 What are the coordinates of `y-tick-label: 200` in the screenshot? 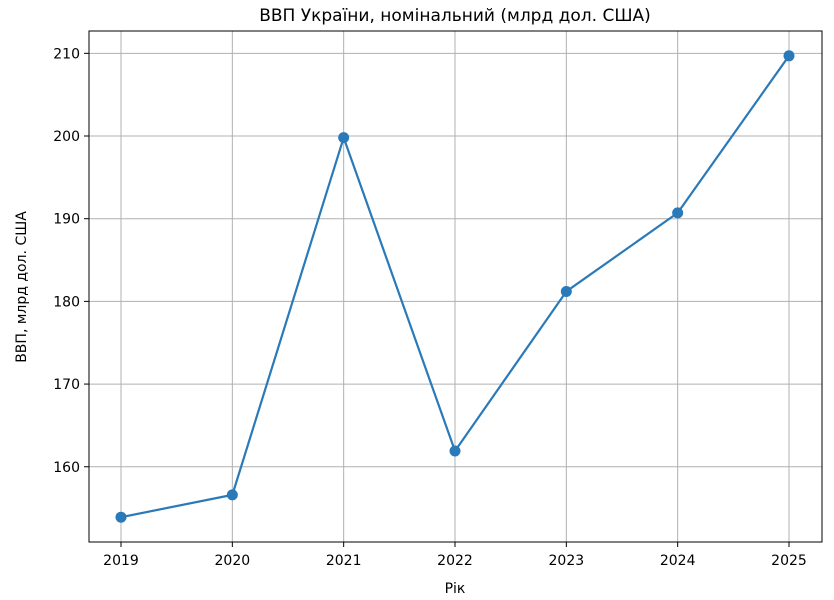 It's located at (66, 137).